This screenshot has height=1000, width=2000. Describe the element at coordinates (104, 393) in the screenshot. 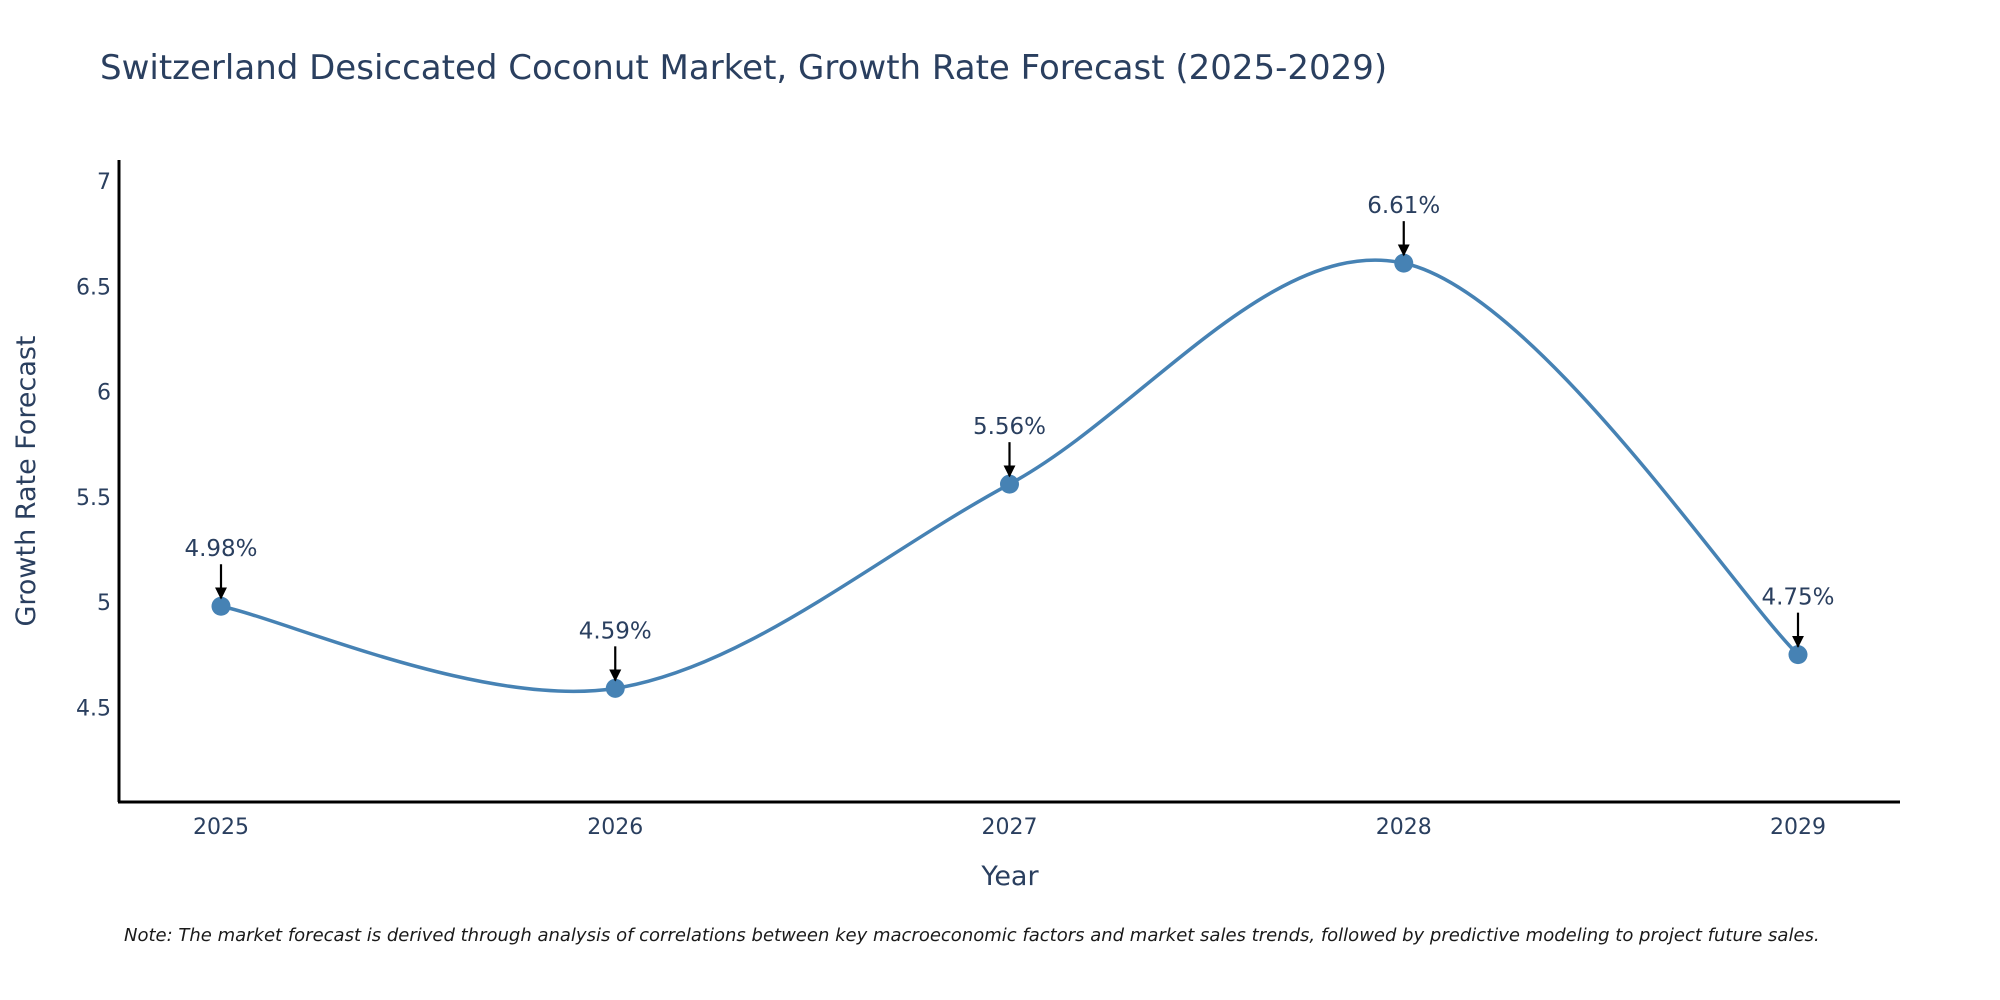

I see `y-tick-label: 6` at that location.